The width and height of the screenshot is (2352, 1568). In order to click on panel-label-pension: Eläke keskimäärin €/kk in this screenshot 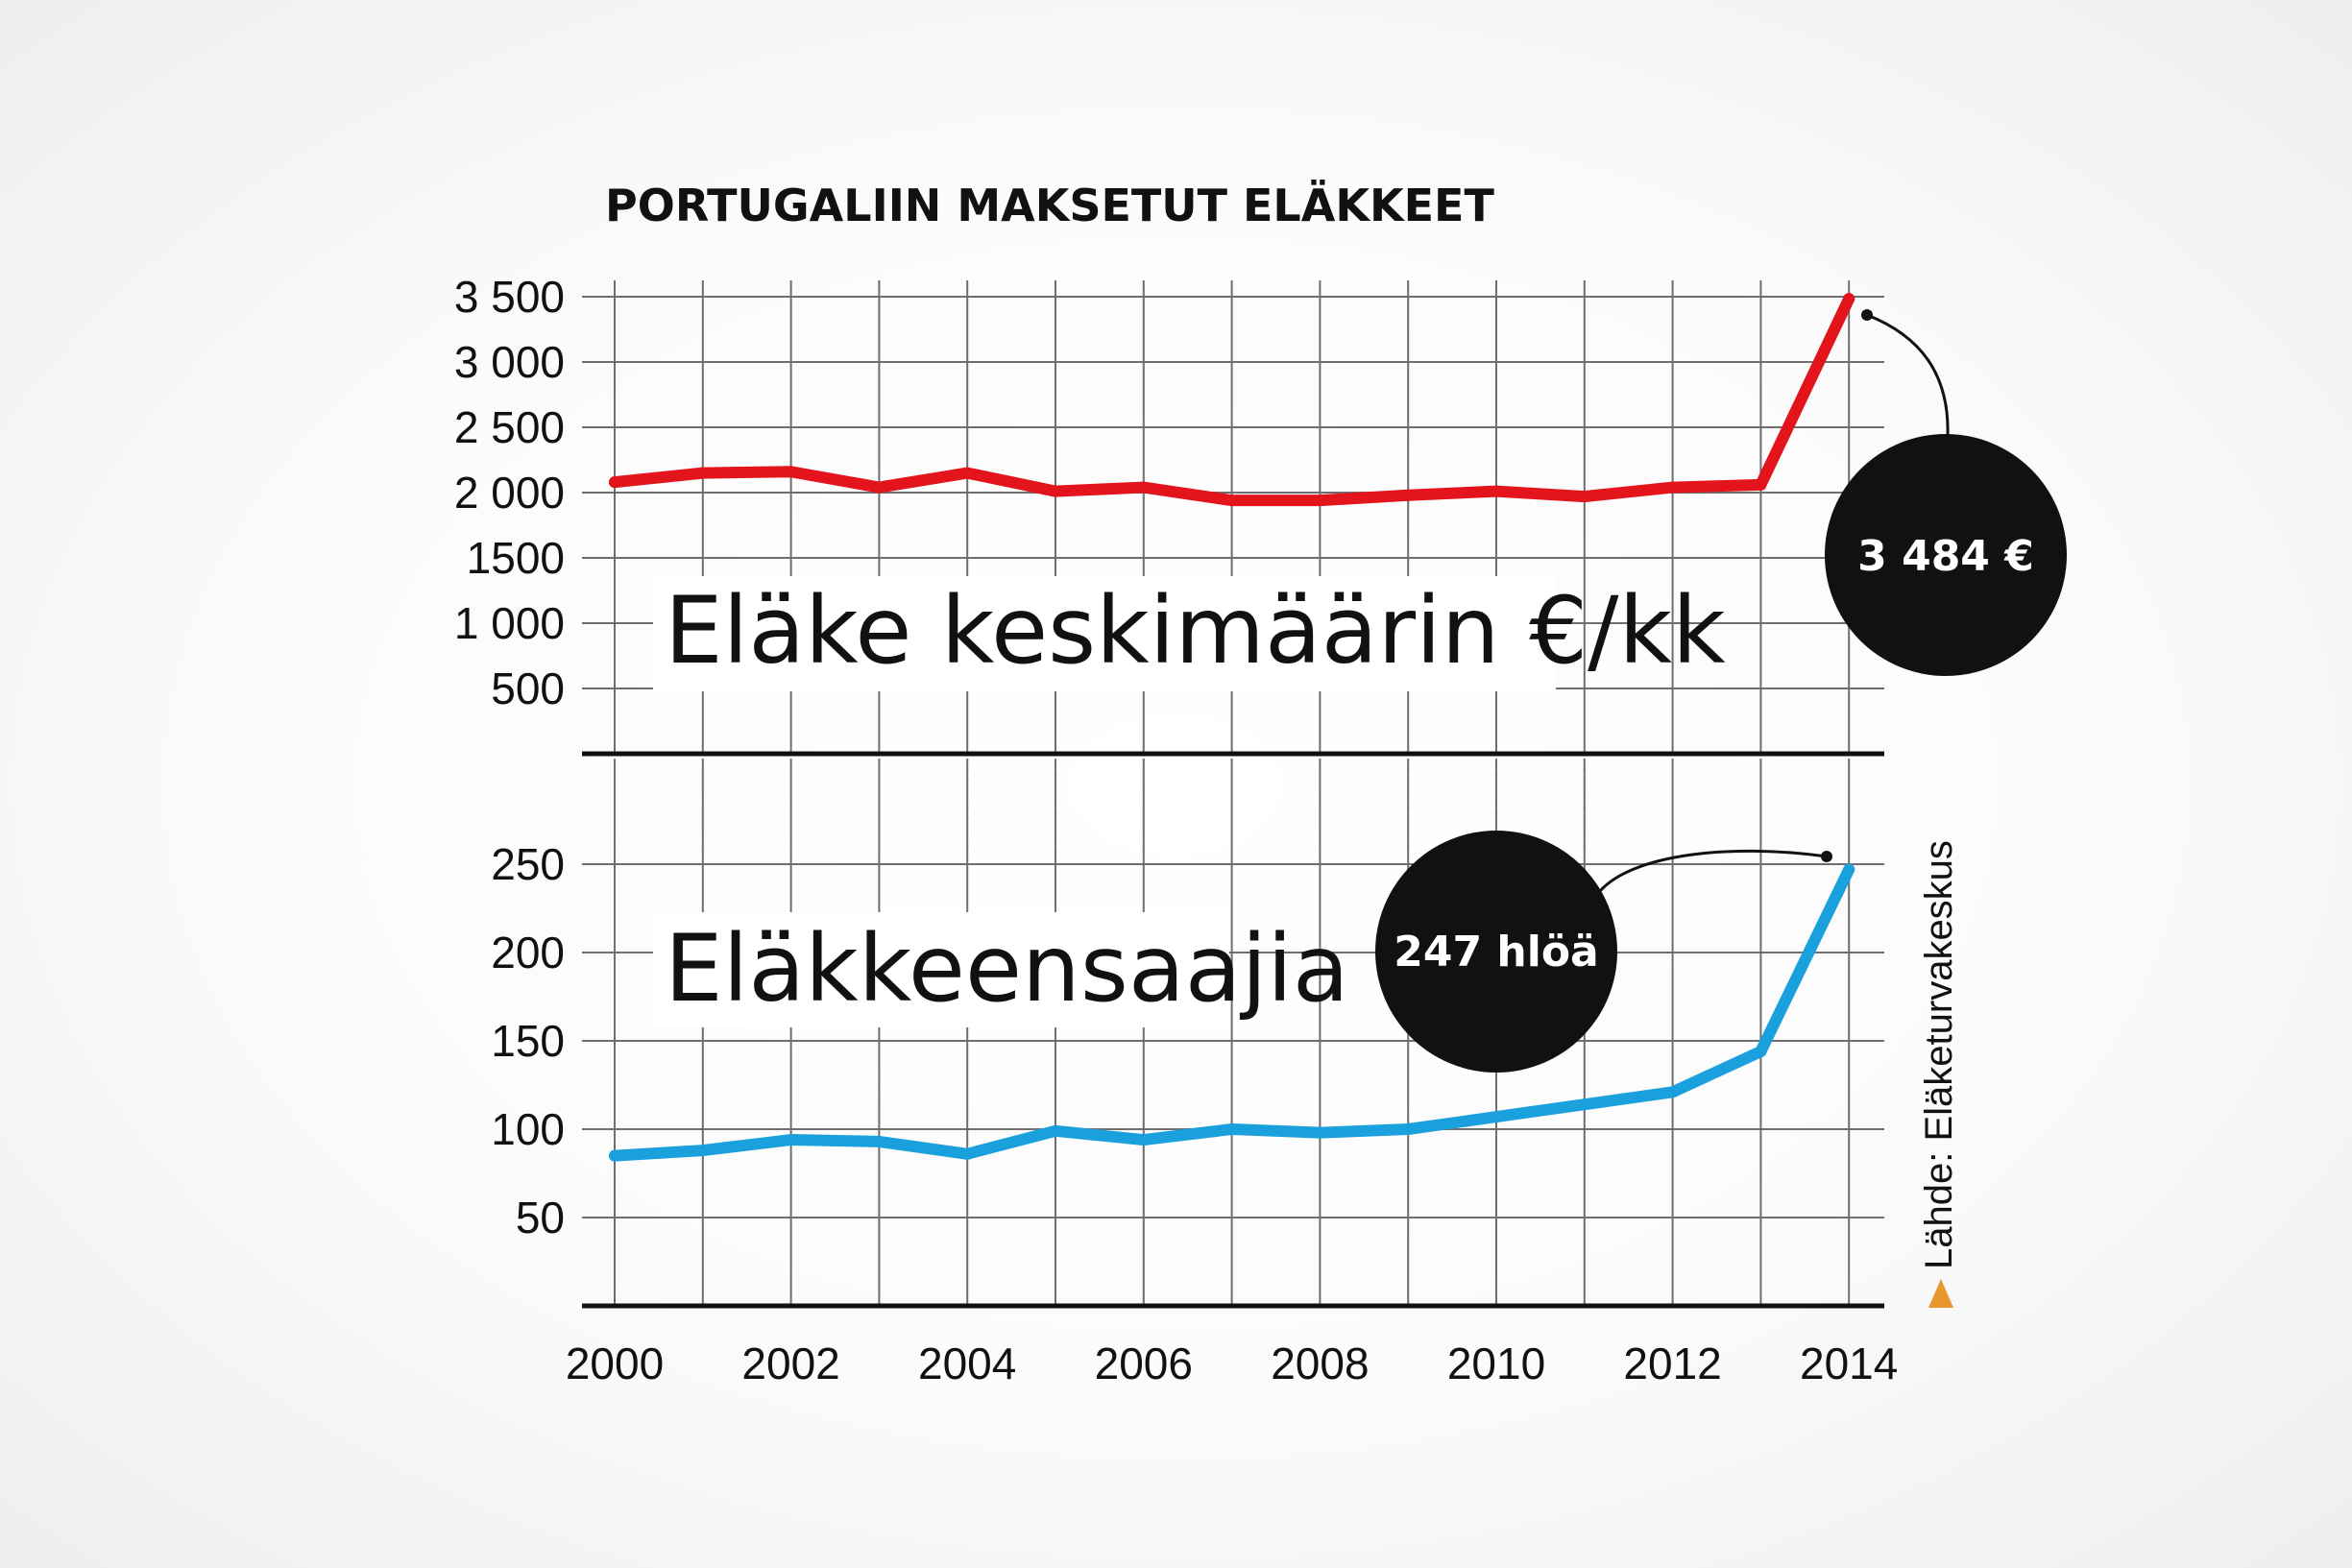, I will do `click(1195, 631)`.